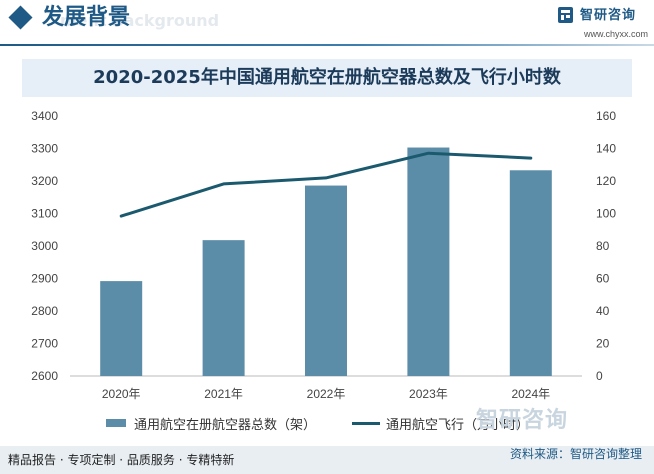  What do you see at coordinates (121, 460) in the screenshot?
I see `footer-slogan: 精品报告 · 专项定制 · 品质服务 · 专精特新` at bounding box center [121, 460].